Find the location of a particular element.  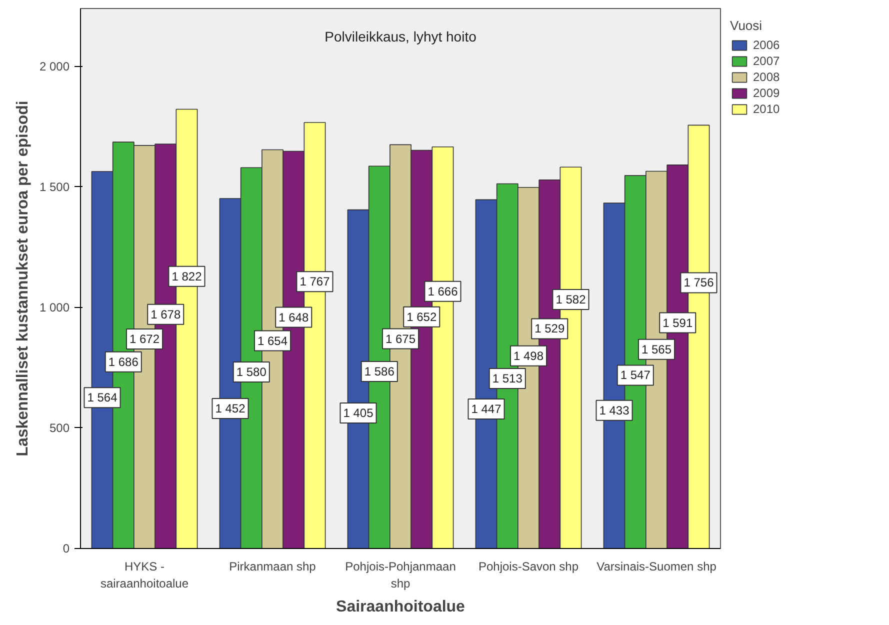

data-label: 1 513 is located at coordinates (507, 378).